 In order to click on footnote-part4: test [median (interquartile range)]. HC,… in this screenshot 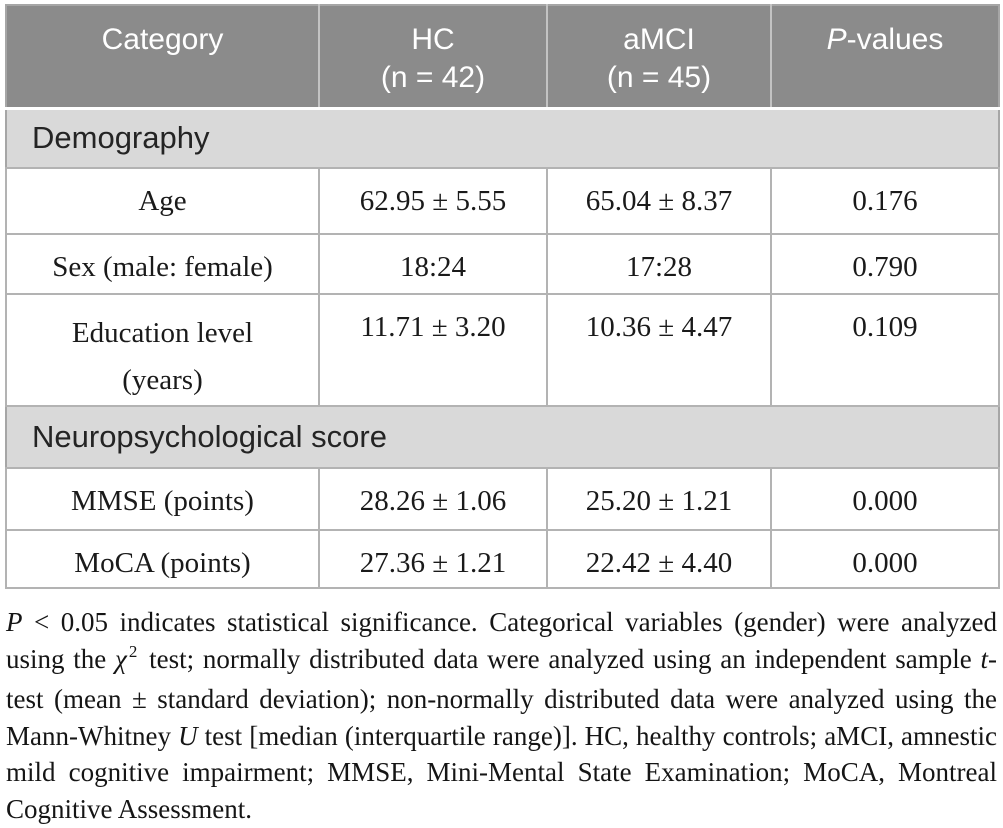, I will do `click(502, 772)`.